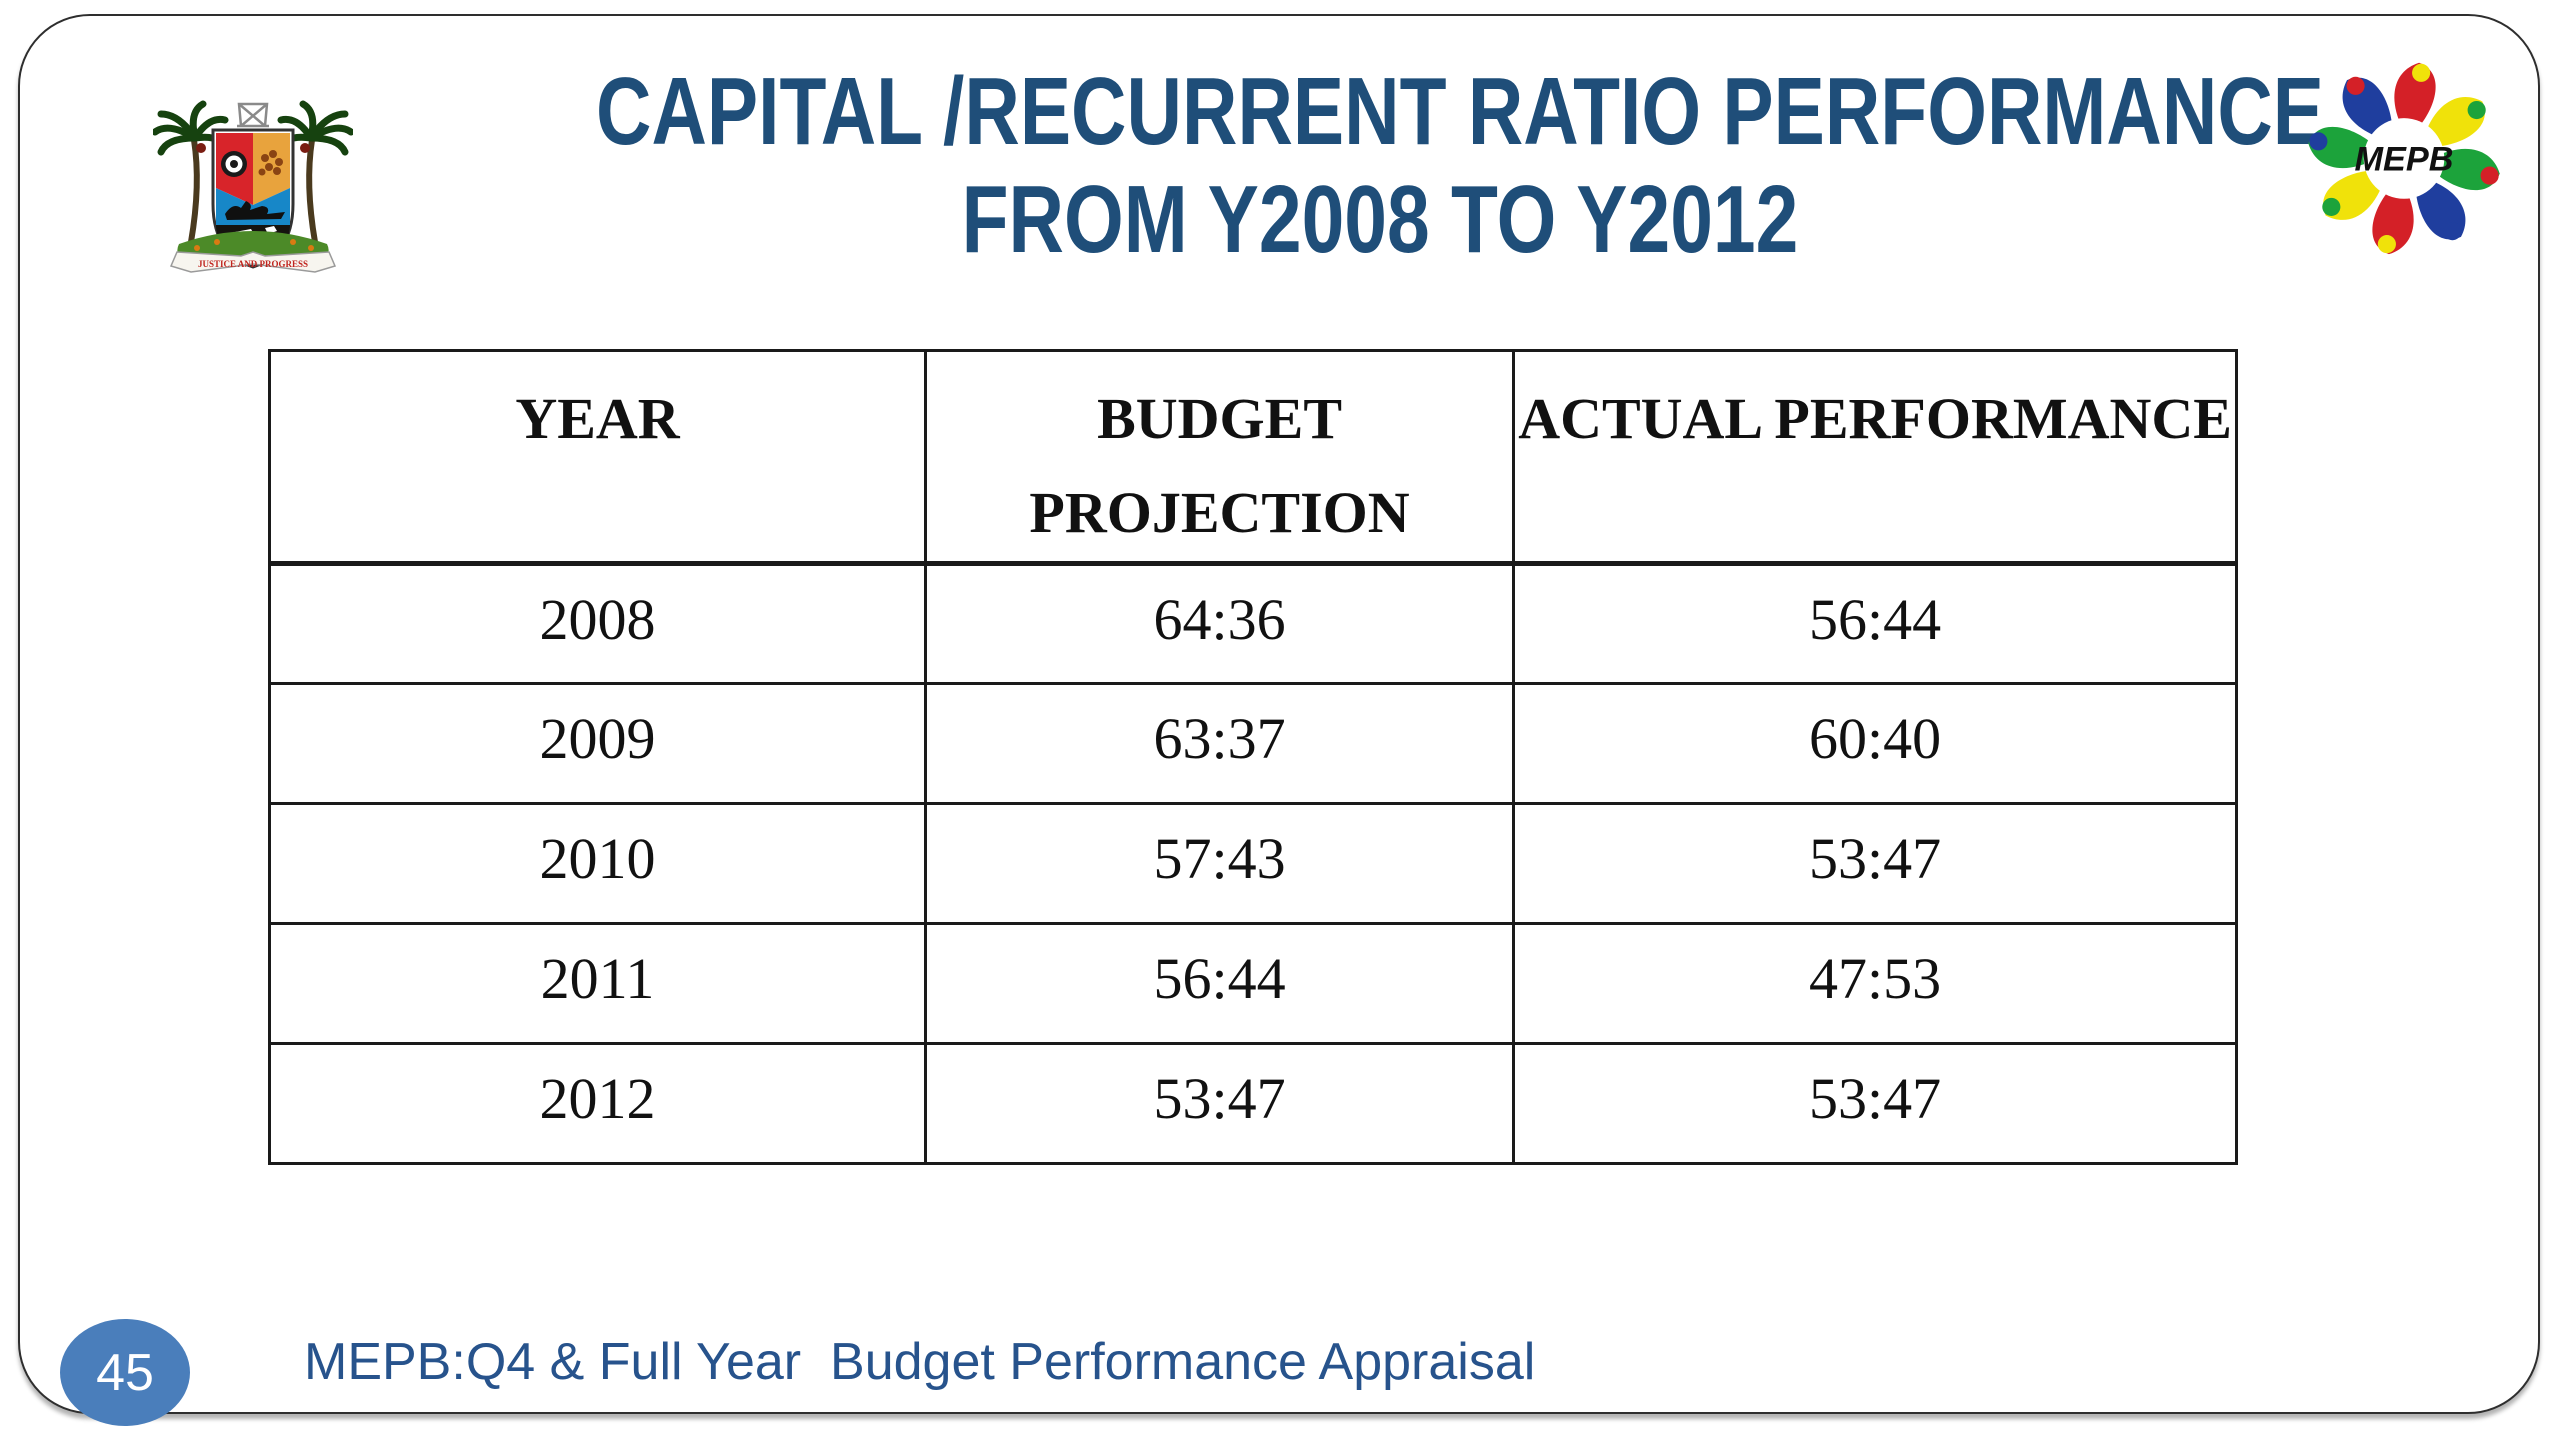  I want to click on table-row: 2010 57:43 53:47, so click(1253, 863).